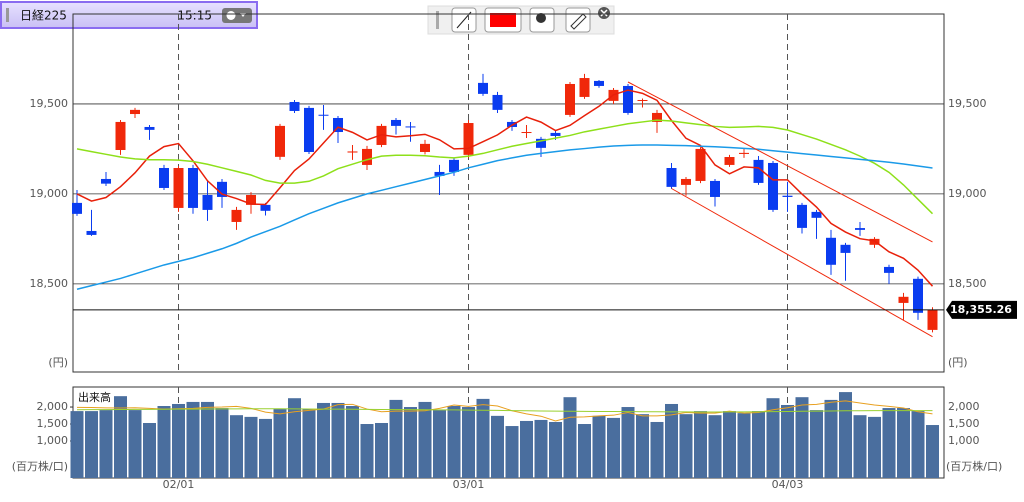 This screenshot has height=502, width=1024. Describe the element at coordinates (974, 466) in the screenshot. I see `volume-unit-right: (百万株/口)` at that location.